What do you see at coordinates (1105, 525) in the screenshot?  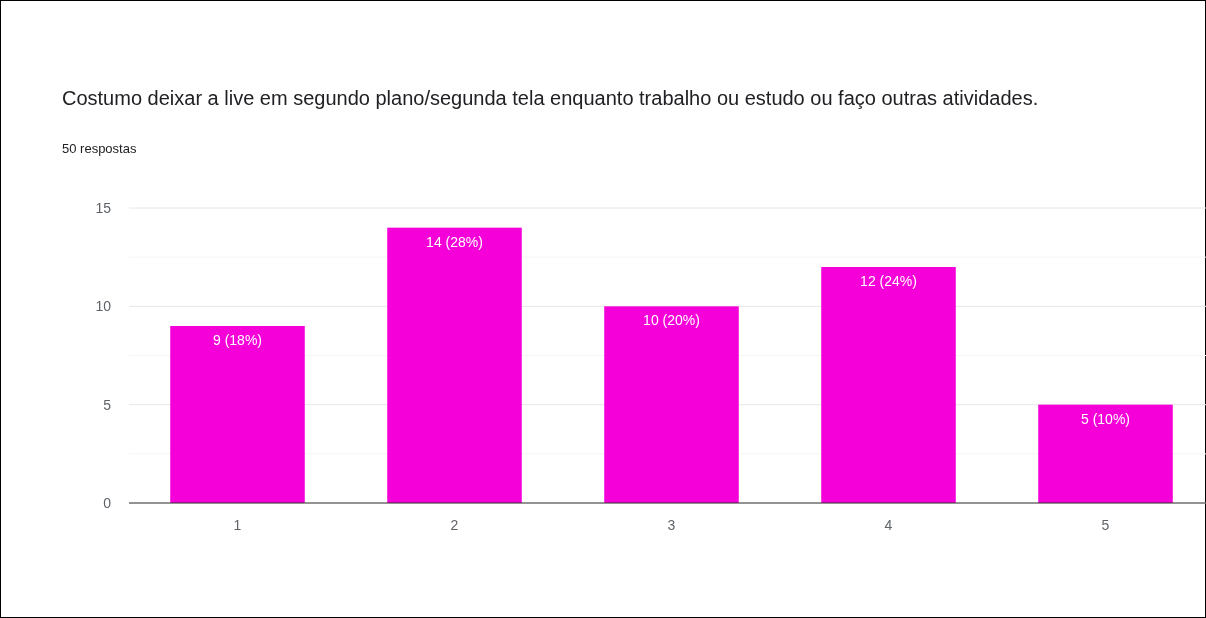 I see `x-tick-label: 5` at bounding box center [1105, 525].